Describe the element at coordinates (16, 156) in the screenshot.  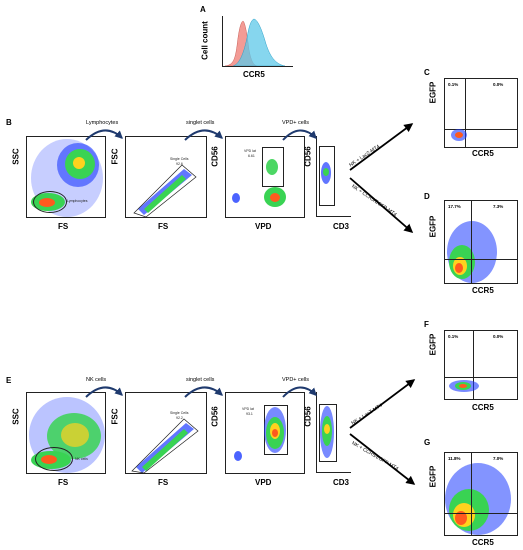
I see `panel-b-plot1-ylabel: SSC` at that location.